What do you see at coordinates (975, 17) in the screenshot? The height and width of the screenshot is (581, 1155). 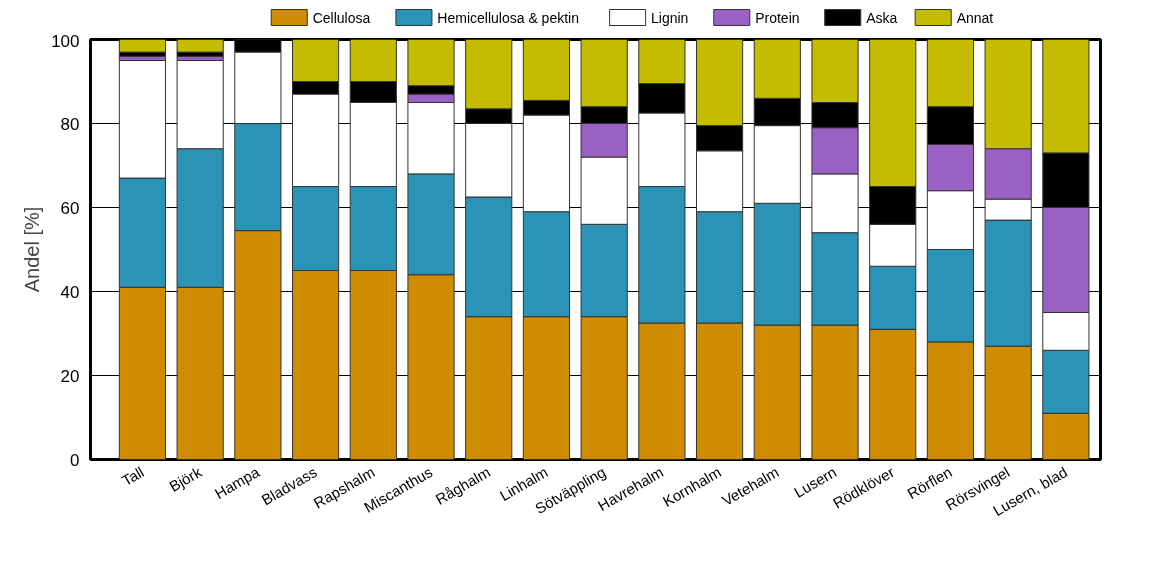 I see `legend-label: Annat` at bounding box center [975, 17].